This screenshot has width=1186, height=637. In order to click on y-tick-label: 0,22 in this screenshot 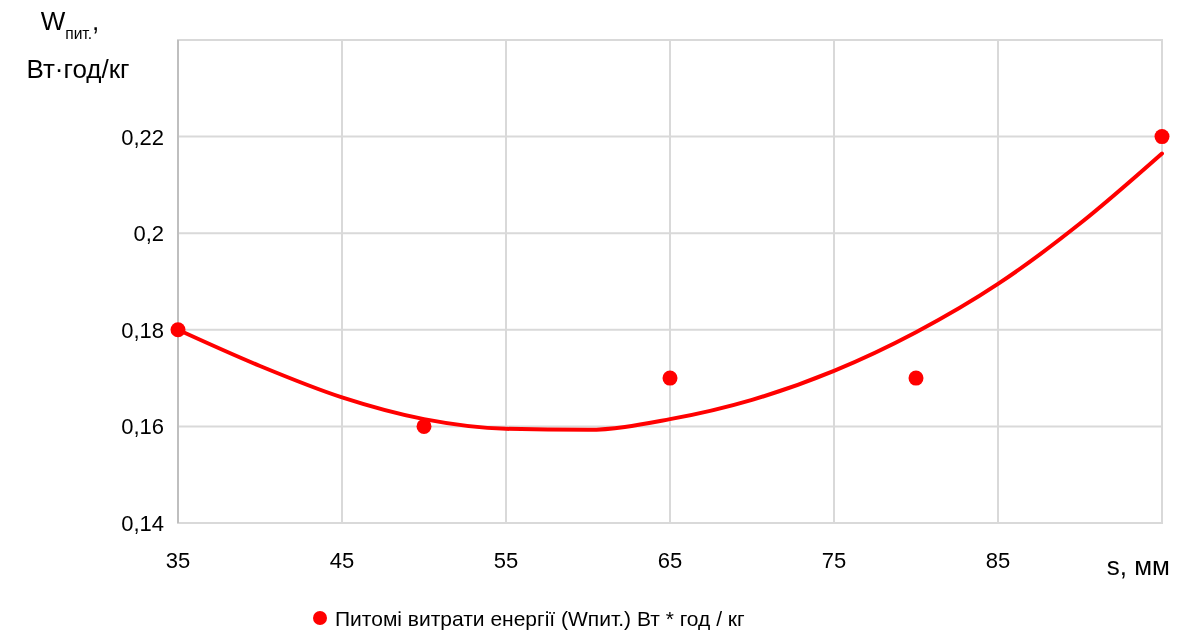, I will do `click(142, 137)`.